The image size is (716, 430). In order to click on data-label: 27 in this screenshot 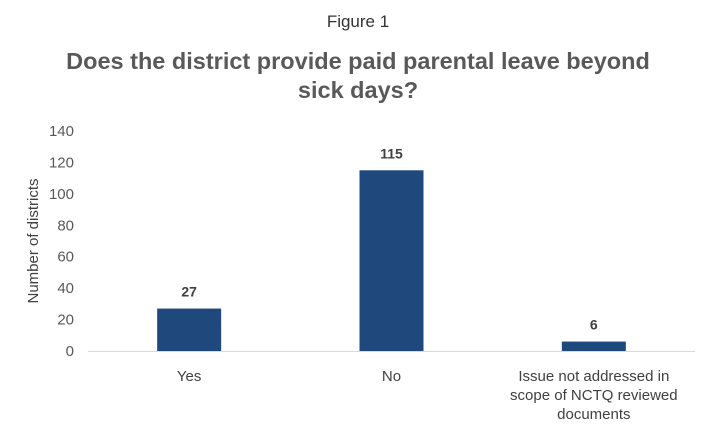, I will do `click(189, 292)`.